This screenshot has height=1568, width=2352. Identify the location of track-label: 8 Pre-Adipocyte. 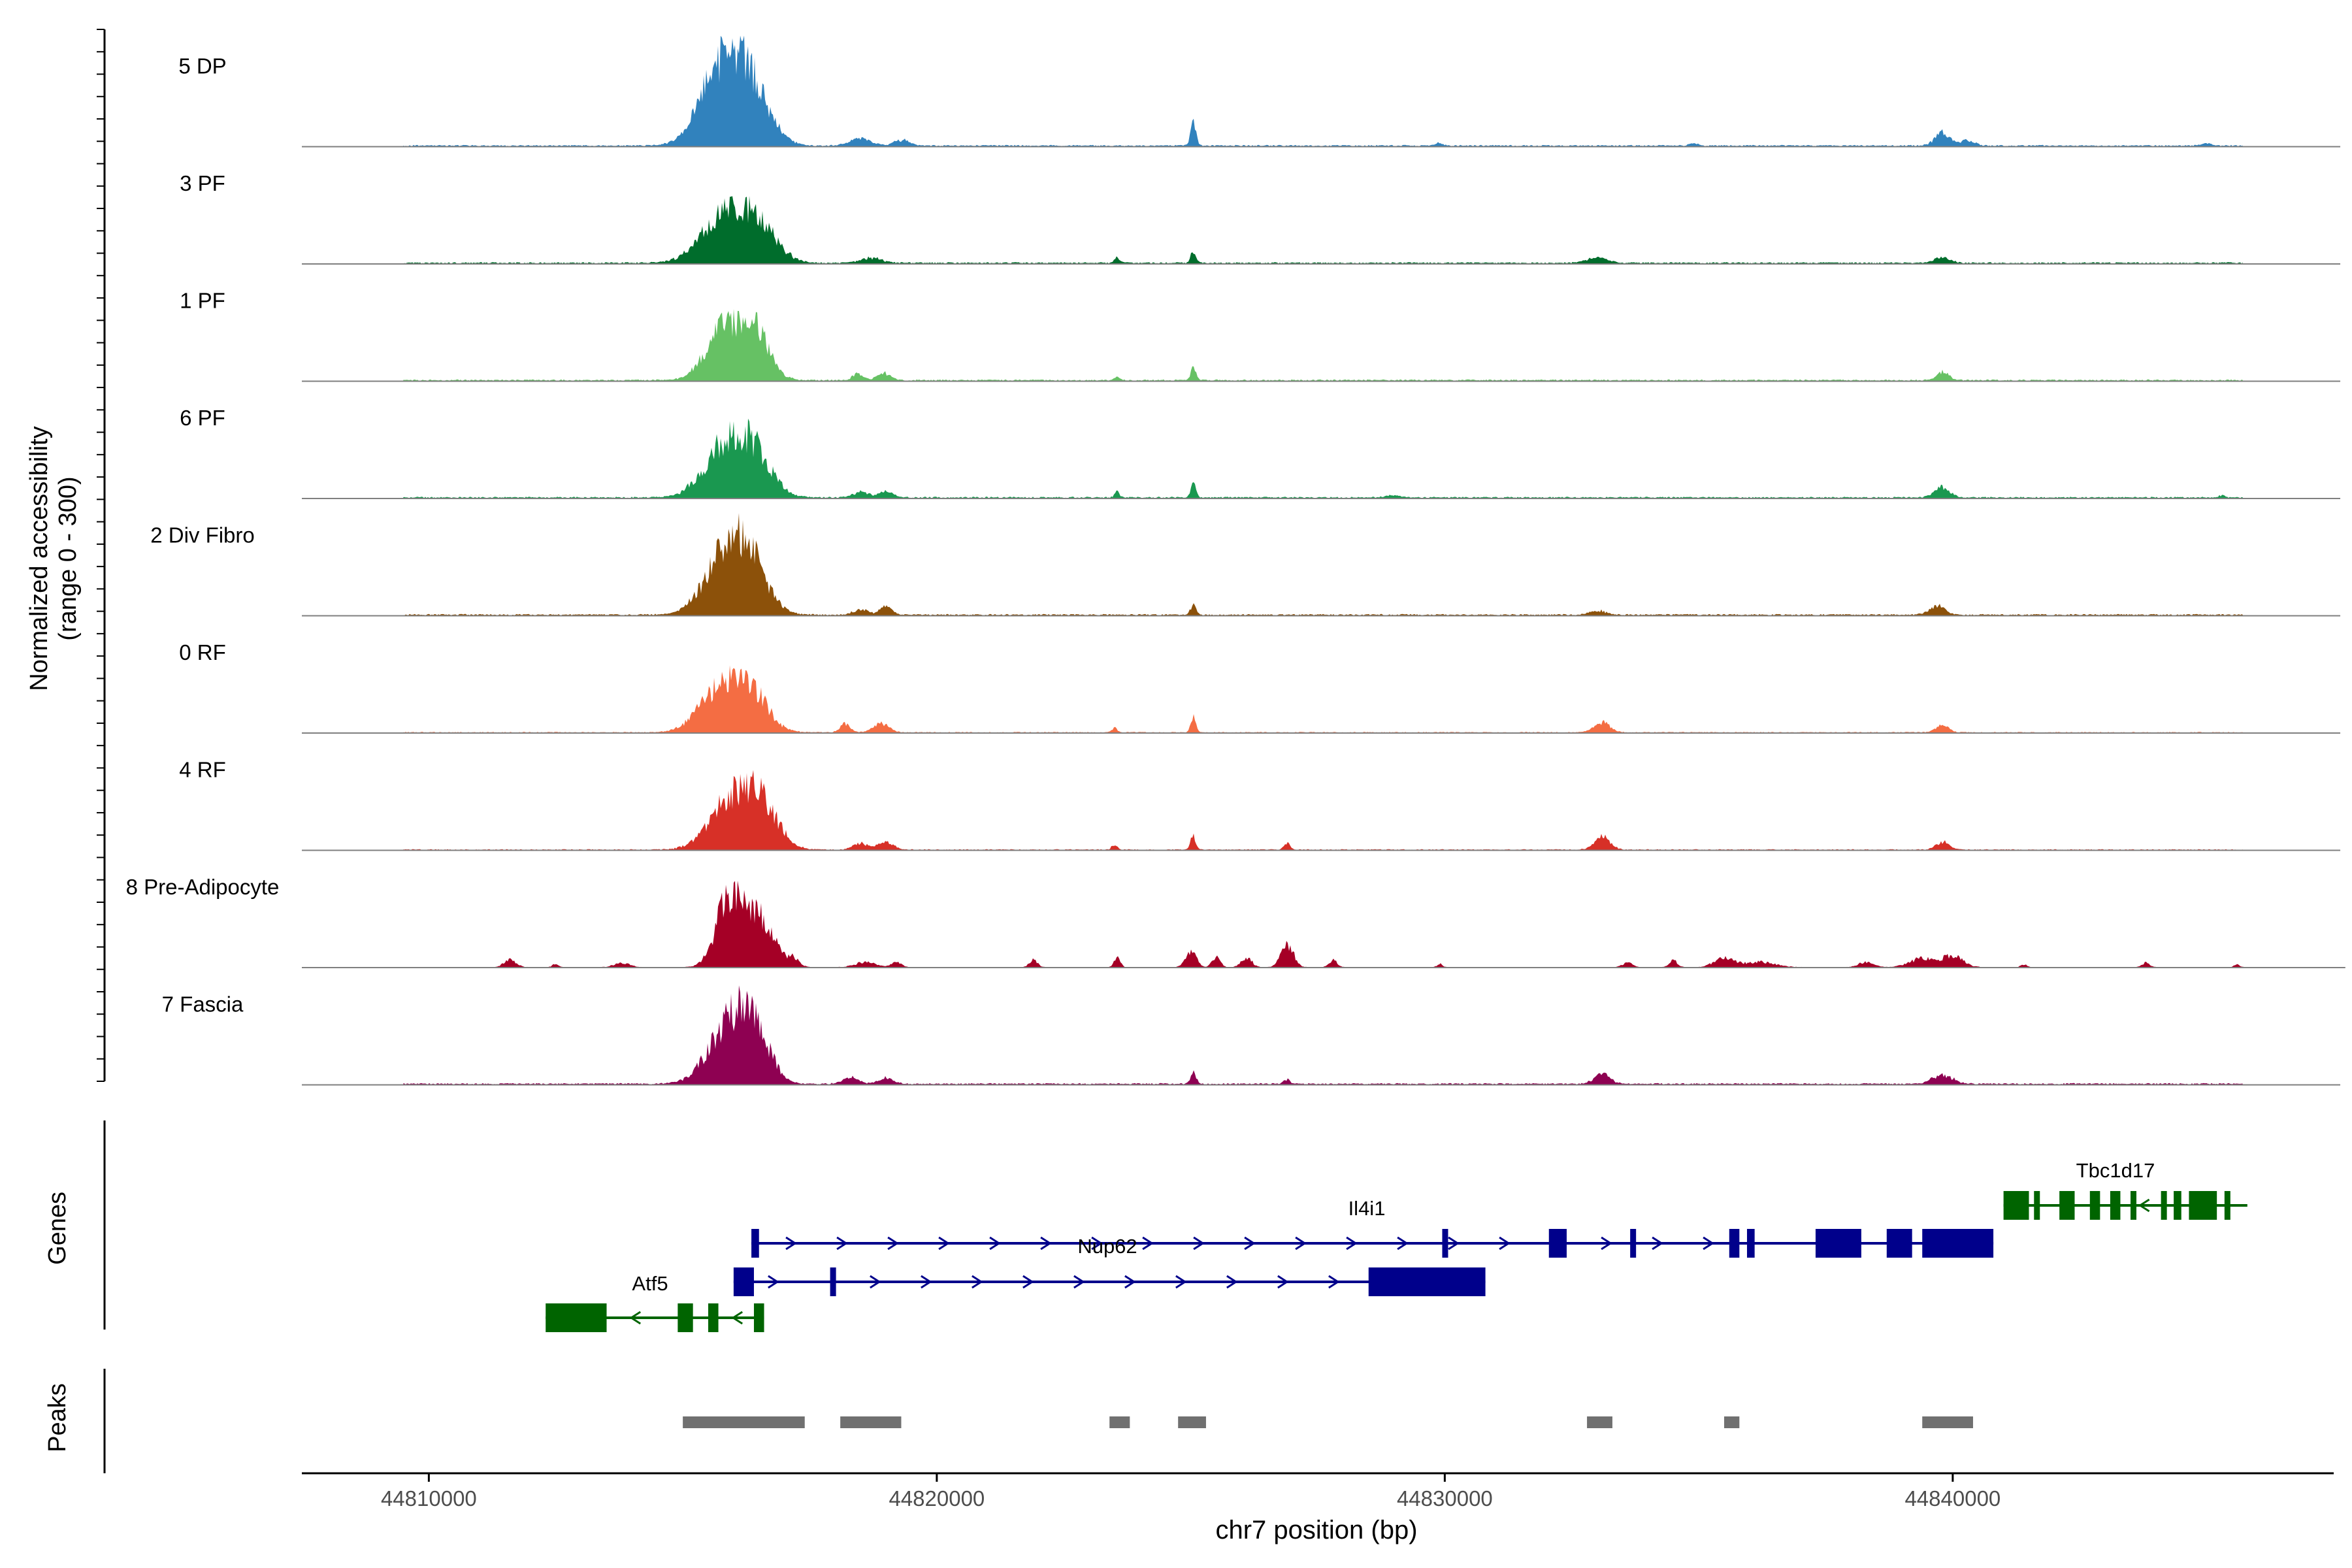
(203, 887).